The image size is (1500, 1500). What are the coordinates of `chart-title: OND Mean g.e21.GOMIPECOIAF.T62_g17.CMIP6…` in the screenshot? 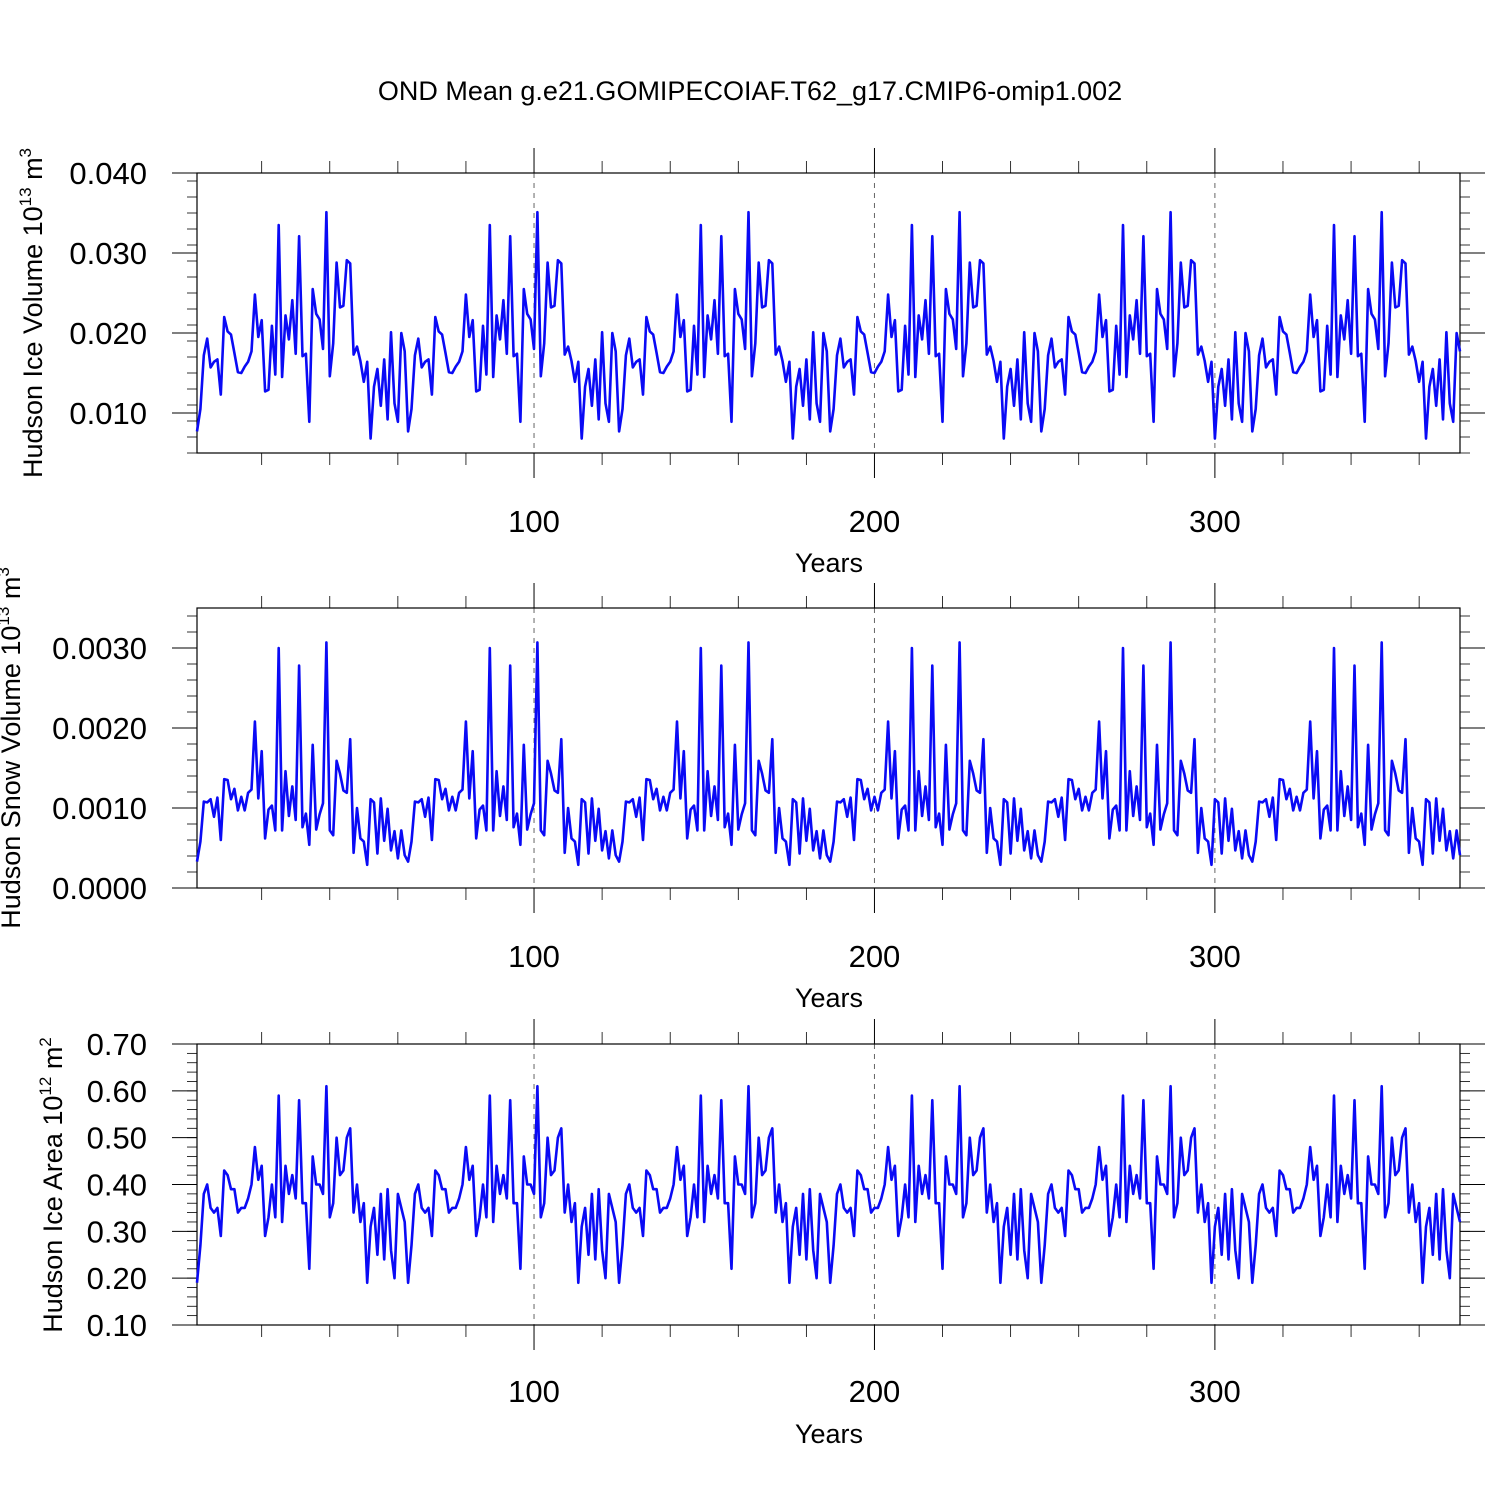 It's located at (750, 91).